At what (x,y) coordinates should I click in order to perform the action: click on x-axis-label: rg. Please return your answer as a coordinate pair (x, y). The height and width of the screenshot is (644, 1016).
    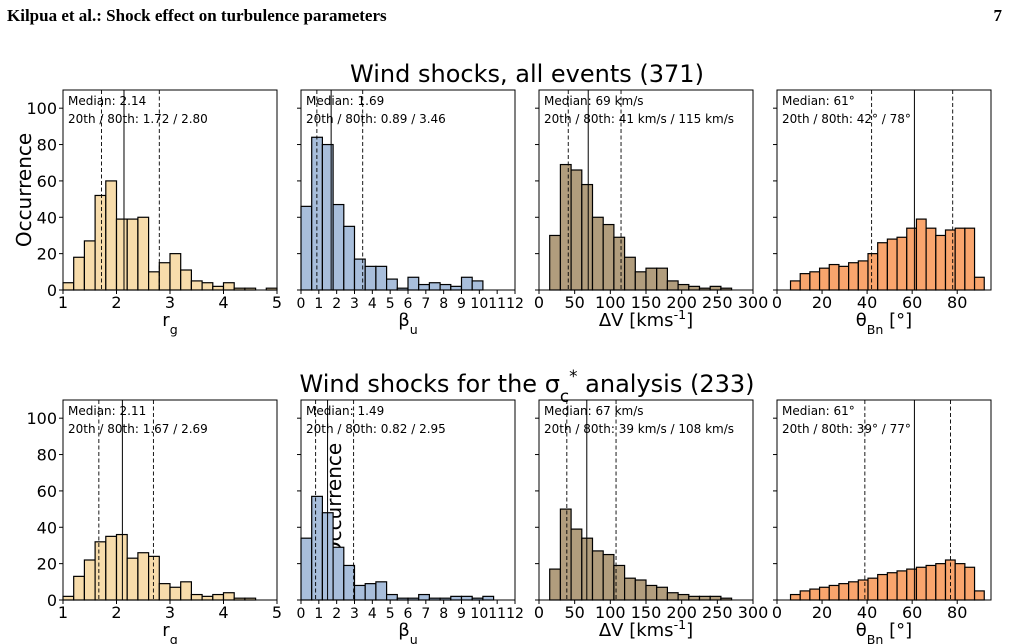
    Looking at the image, I should click on (169, 323).